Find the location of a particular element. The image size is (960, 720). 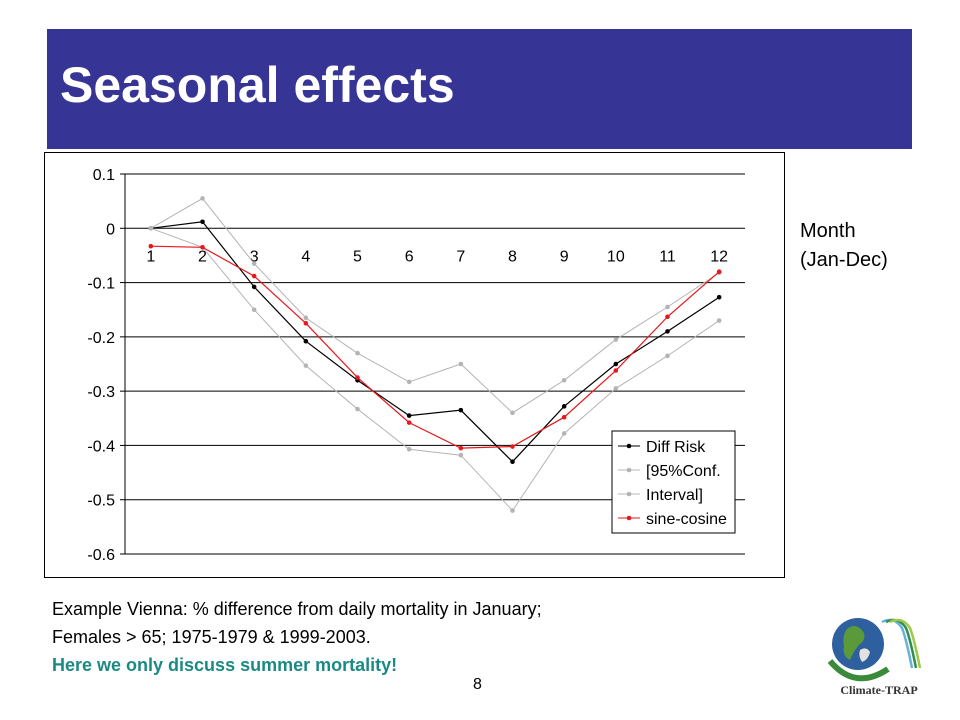

x-tick-label: 1 is located at coordinates (150, 256).